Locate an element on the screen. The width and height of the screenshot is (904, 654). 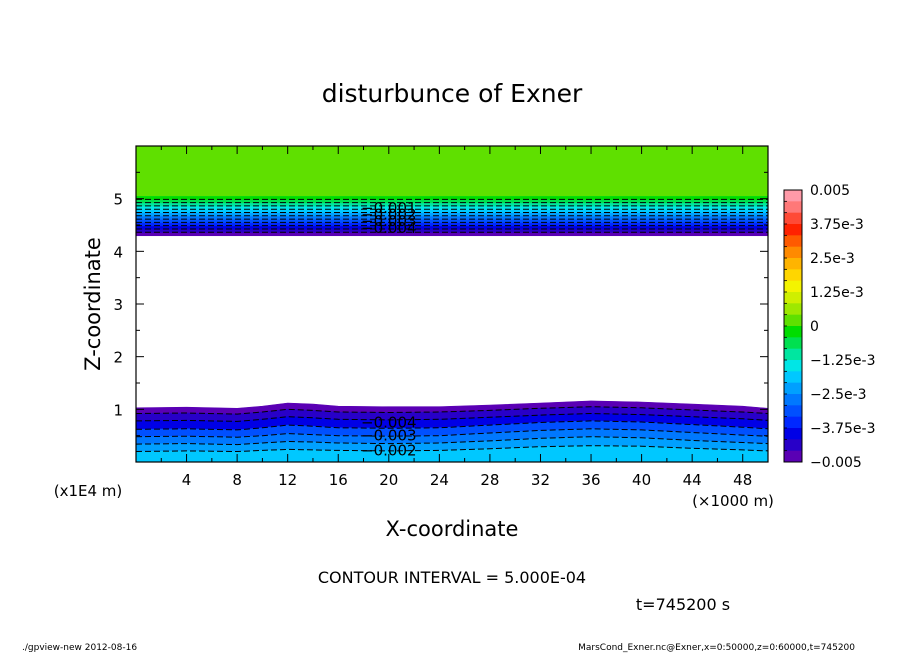
x-tick-label: 44 is located at coordinates (692, 480).